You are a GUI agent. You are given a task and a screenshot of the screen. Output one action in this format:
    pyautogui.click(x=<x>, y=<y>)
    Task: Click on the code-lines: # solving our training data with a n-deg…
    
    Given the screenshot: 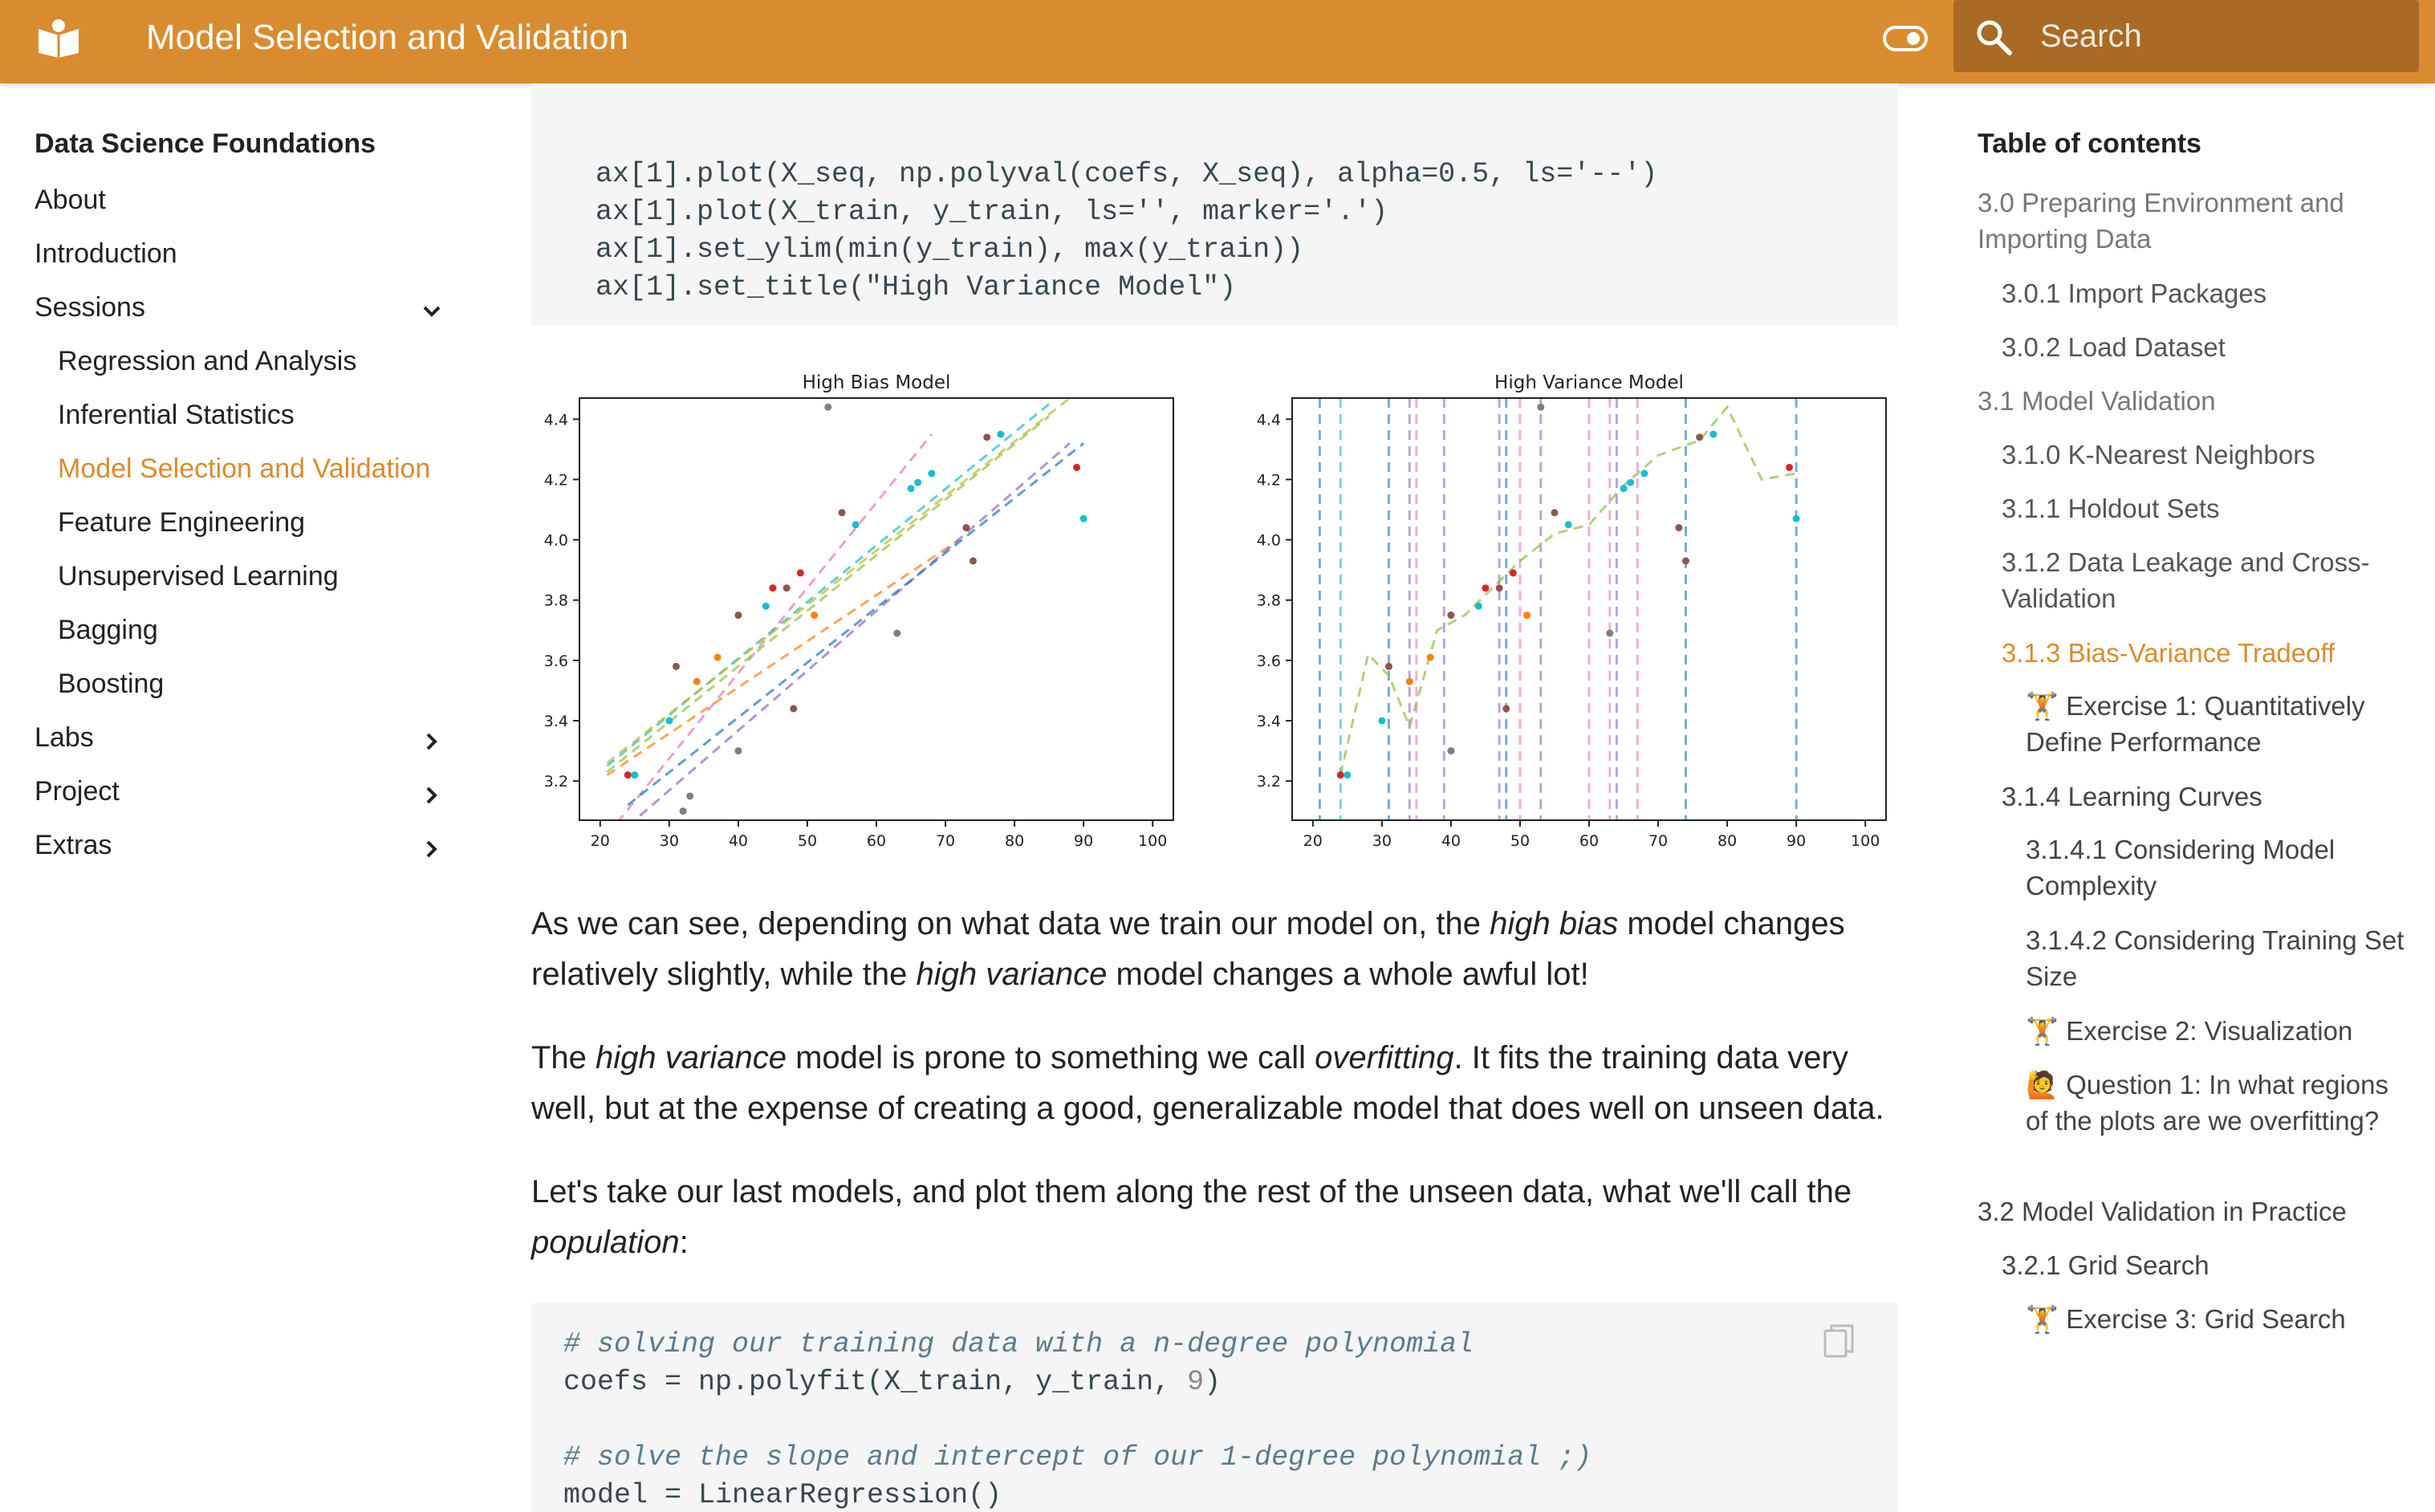 What is the action you would take?
    pyautogui.click(x=1077, y=1420)
    